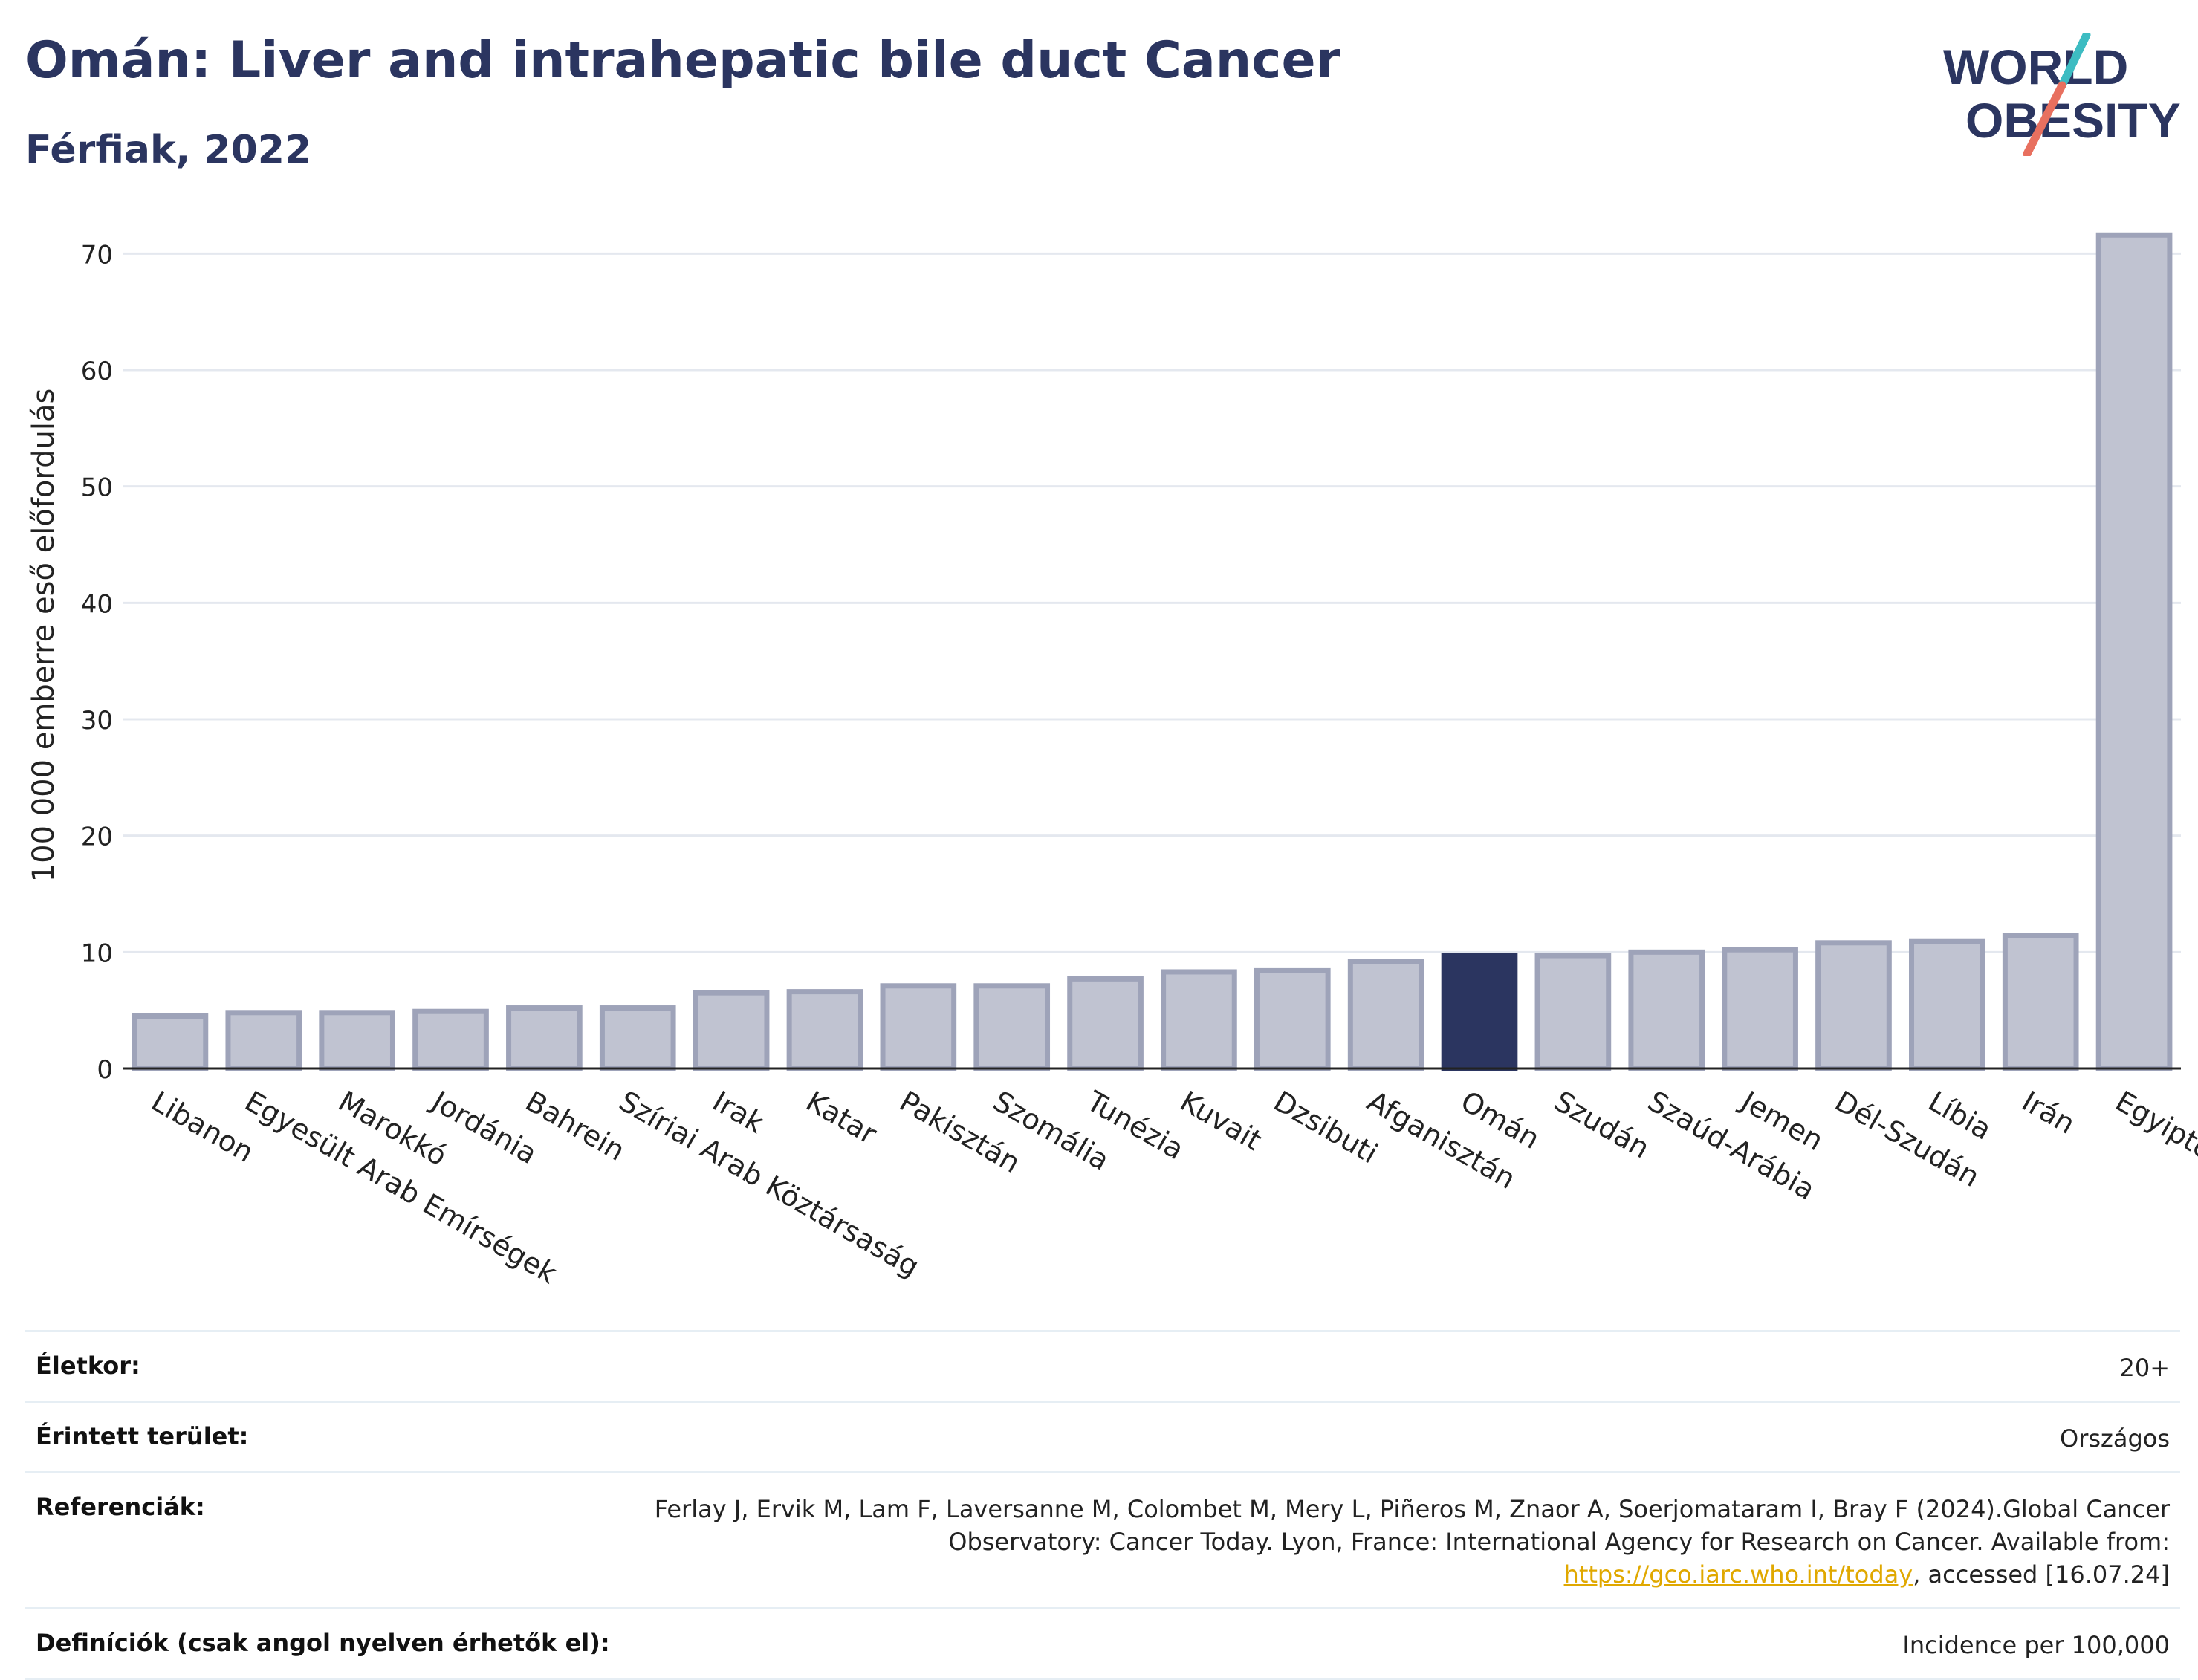  I want to click on area-label: Érintett terület:, so click(142, 1436).